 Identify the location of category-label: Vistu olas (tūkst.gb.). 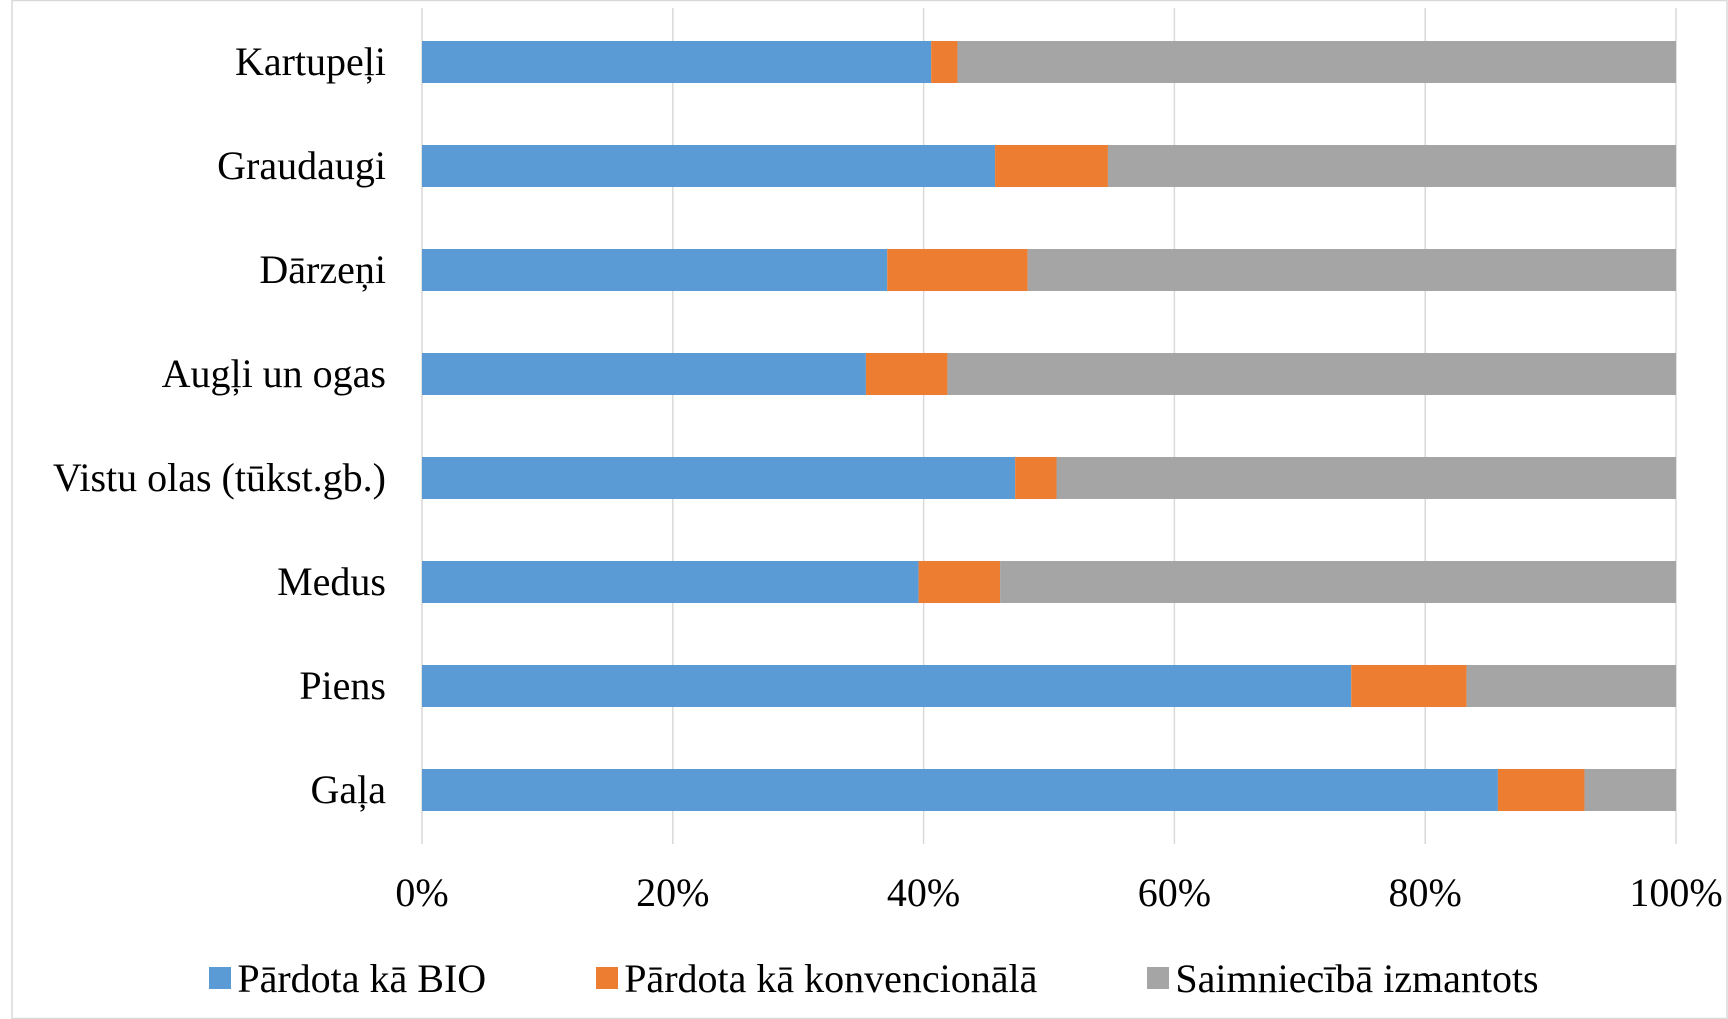
(219, 477).